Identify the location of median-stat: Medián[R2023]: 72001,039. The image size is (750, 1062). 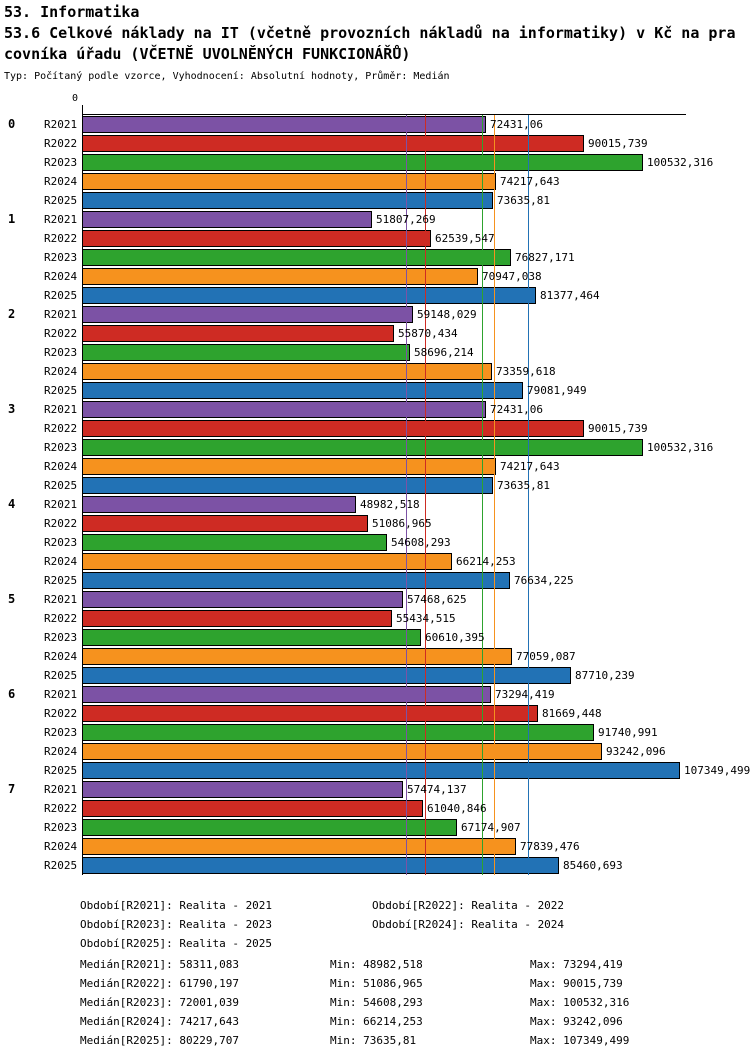
(159, 1002).